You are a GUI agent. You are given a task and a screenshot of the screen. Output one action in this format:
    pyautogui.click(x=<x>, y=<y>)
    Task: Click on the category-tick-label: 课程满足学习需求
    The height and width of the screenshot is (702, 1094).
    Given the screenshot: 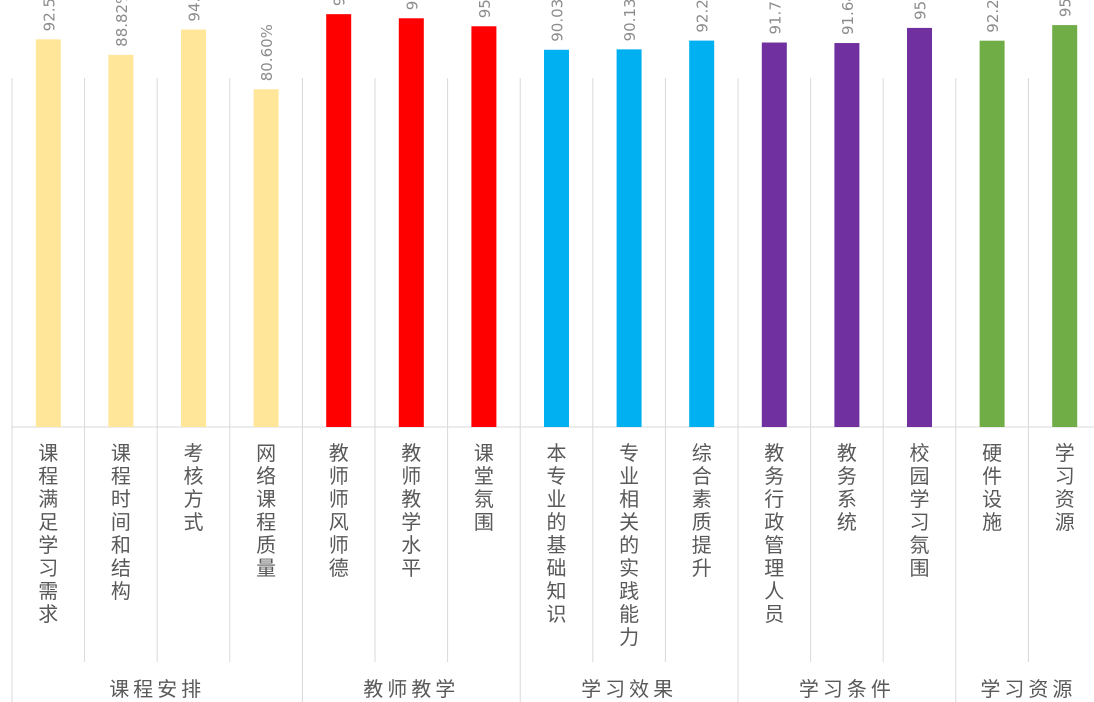 What is the action you would take?
    pyautogui.click(x=48, y=533)
    